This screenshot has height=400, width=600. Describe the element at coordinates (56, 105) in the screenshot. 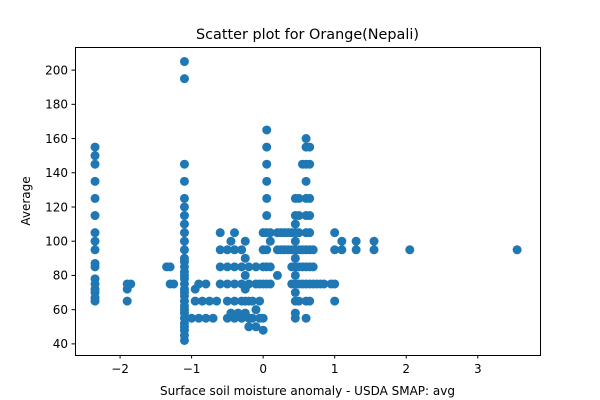

I see `y-tick-label: 180` at that location.